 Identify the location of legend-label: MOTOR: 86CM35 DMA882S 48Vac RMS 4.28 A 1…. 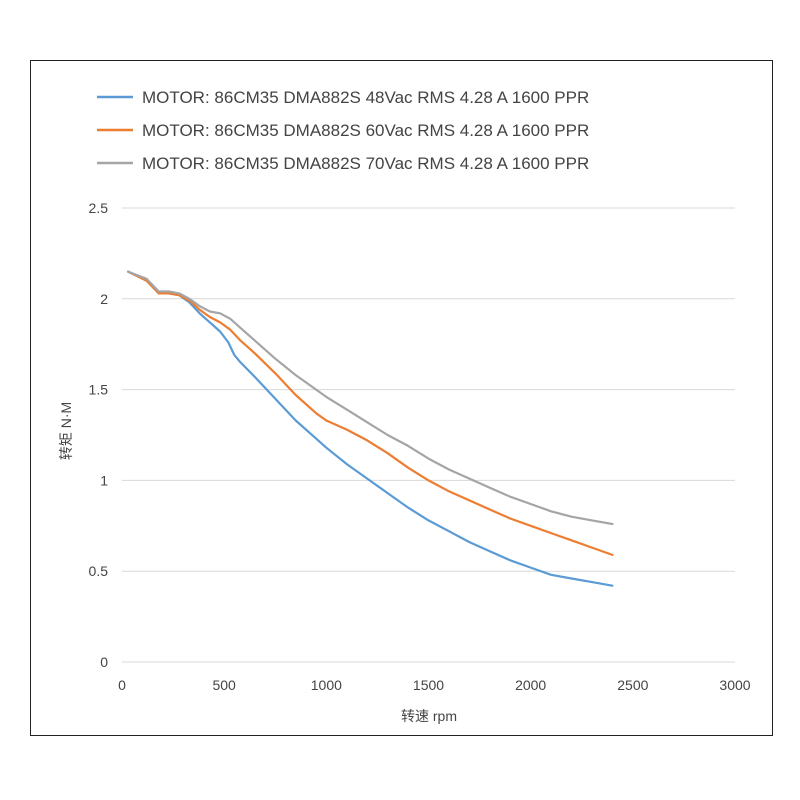
(365, 97).